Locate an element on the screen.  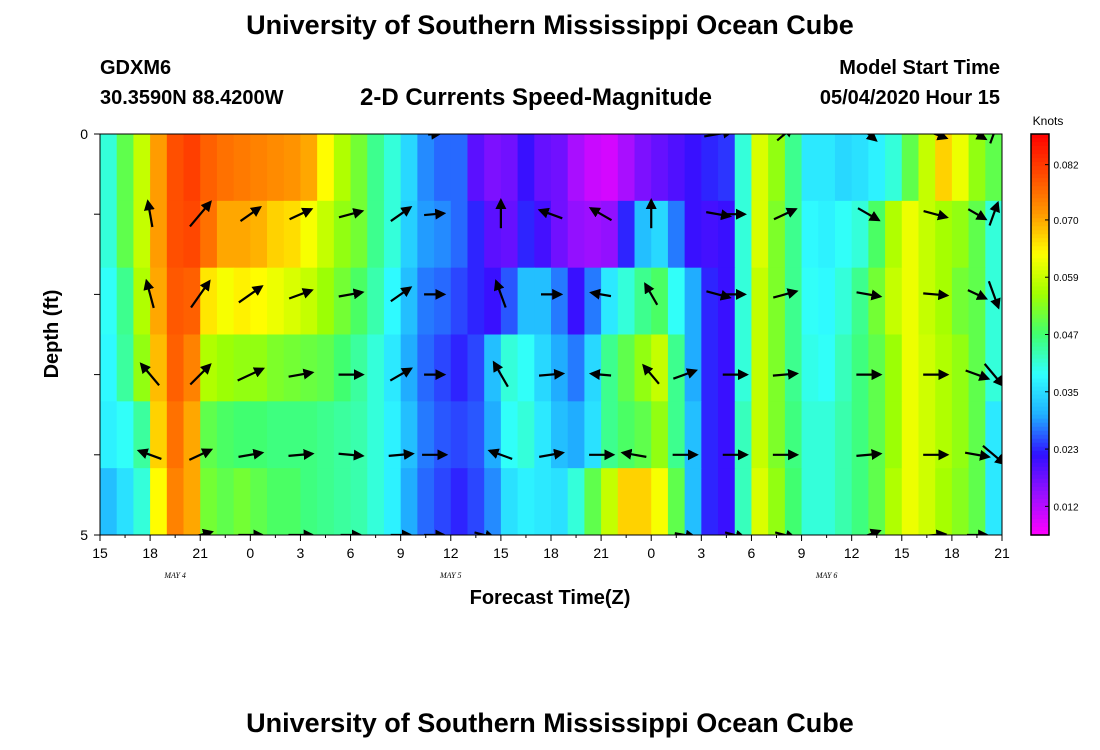
x-tick-label: 12 is located at coordinates (451, 553).